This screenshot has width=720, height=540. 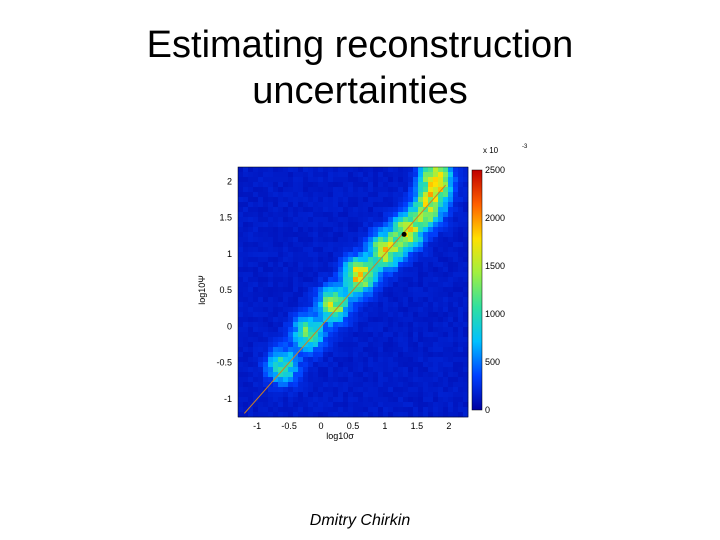 I want to click on colorbar-tick-label: 0, so click(x=487, y=410).